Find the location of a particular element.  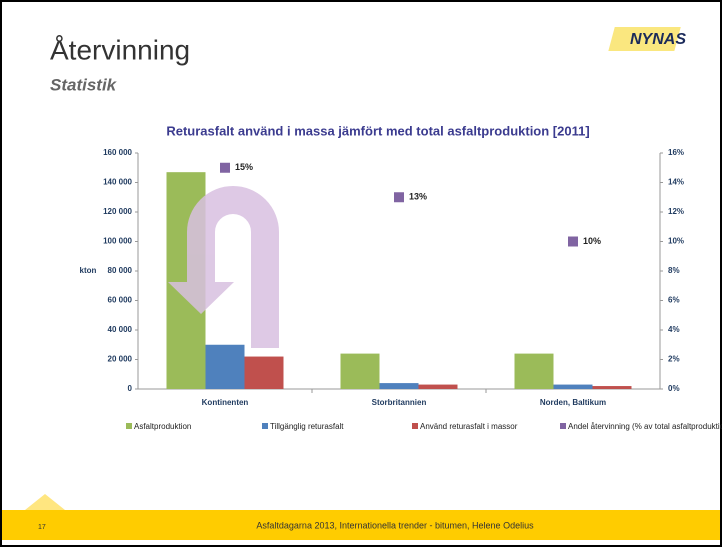

footer-tab is located at coordinates (45, 502).